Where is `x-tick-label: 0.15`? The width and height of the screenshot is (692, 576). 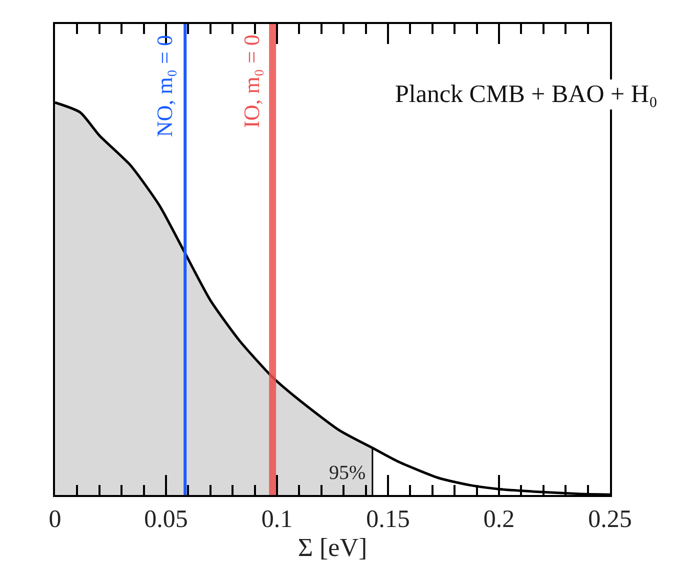 x-tick-label: 0.15 is located at coordinates (388, 519).